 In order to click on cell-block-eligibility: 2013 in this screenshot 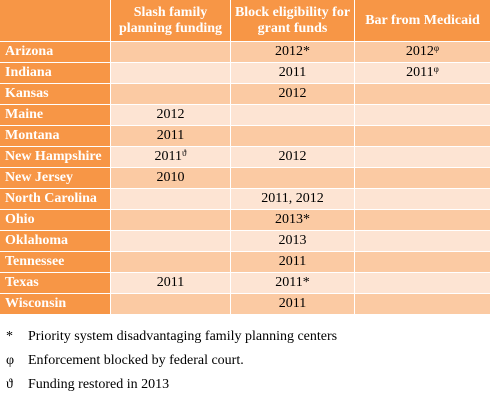, I will do `click(293, 241)`.